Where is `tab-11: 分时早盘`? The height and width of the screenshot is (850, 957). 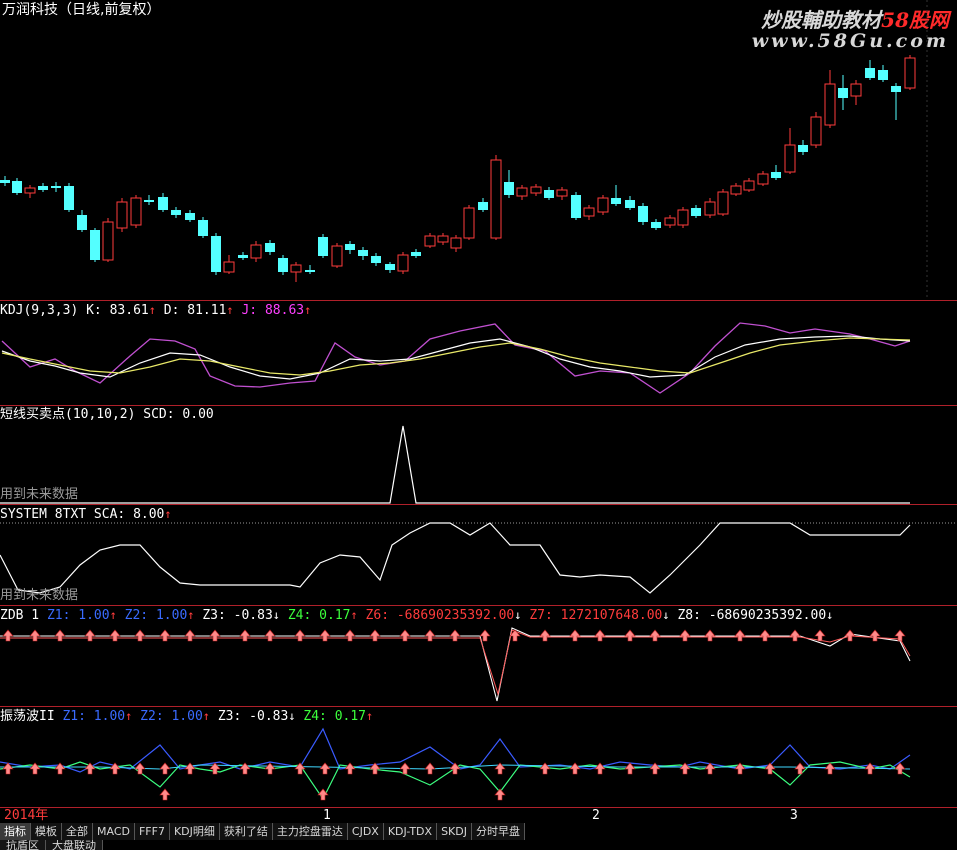 tab-11: 分时早盘 is located at coordinates (498, 831).